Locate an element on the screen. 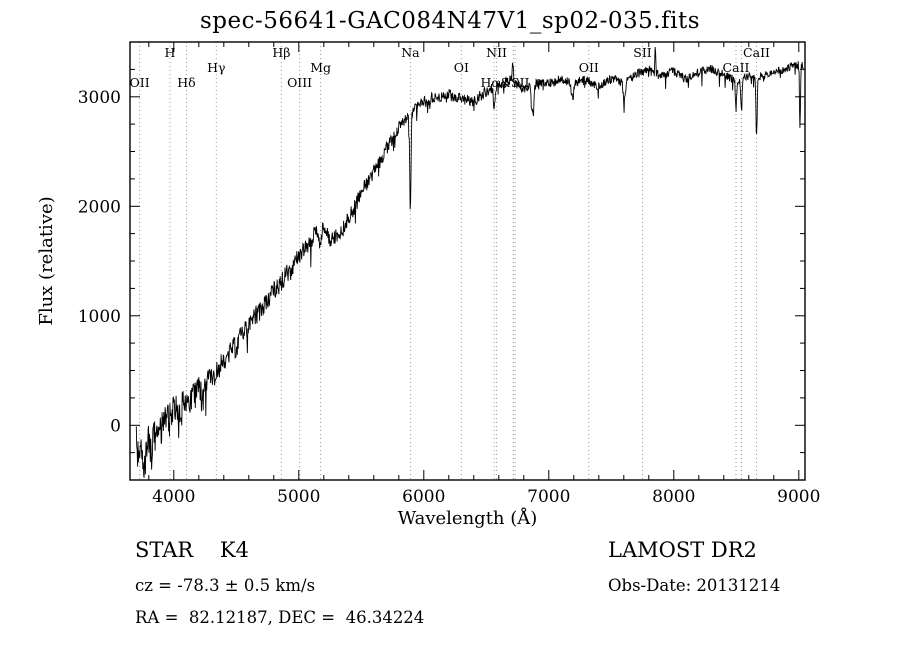 The height and width of the screenshot is (650, 900). spectral-line-label: Hδ is located at coordinates (186, 82).